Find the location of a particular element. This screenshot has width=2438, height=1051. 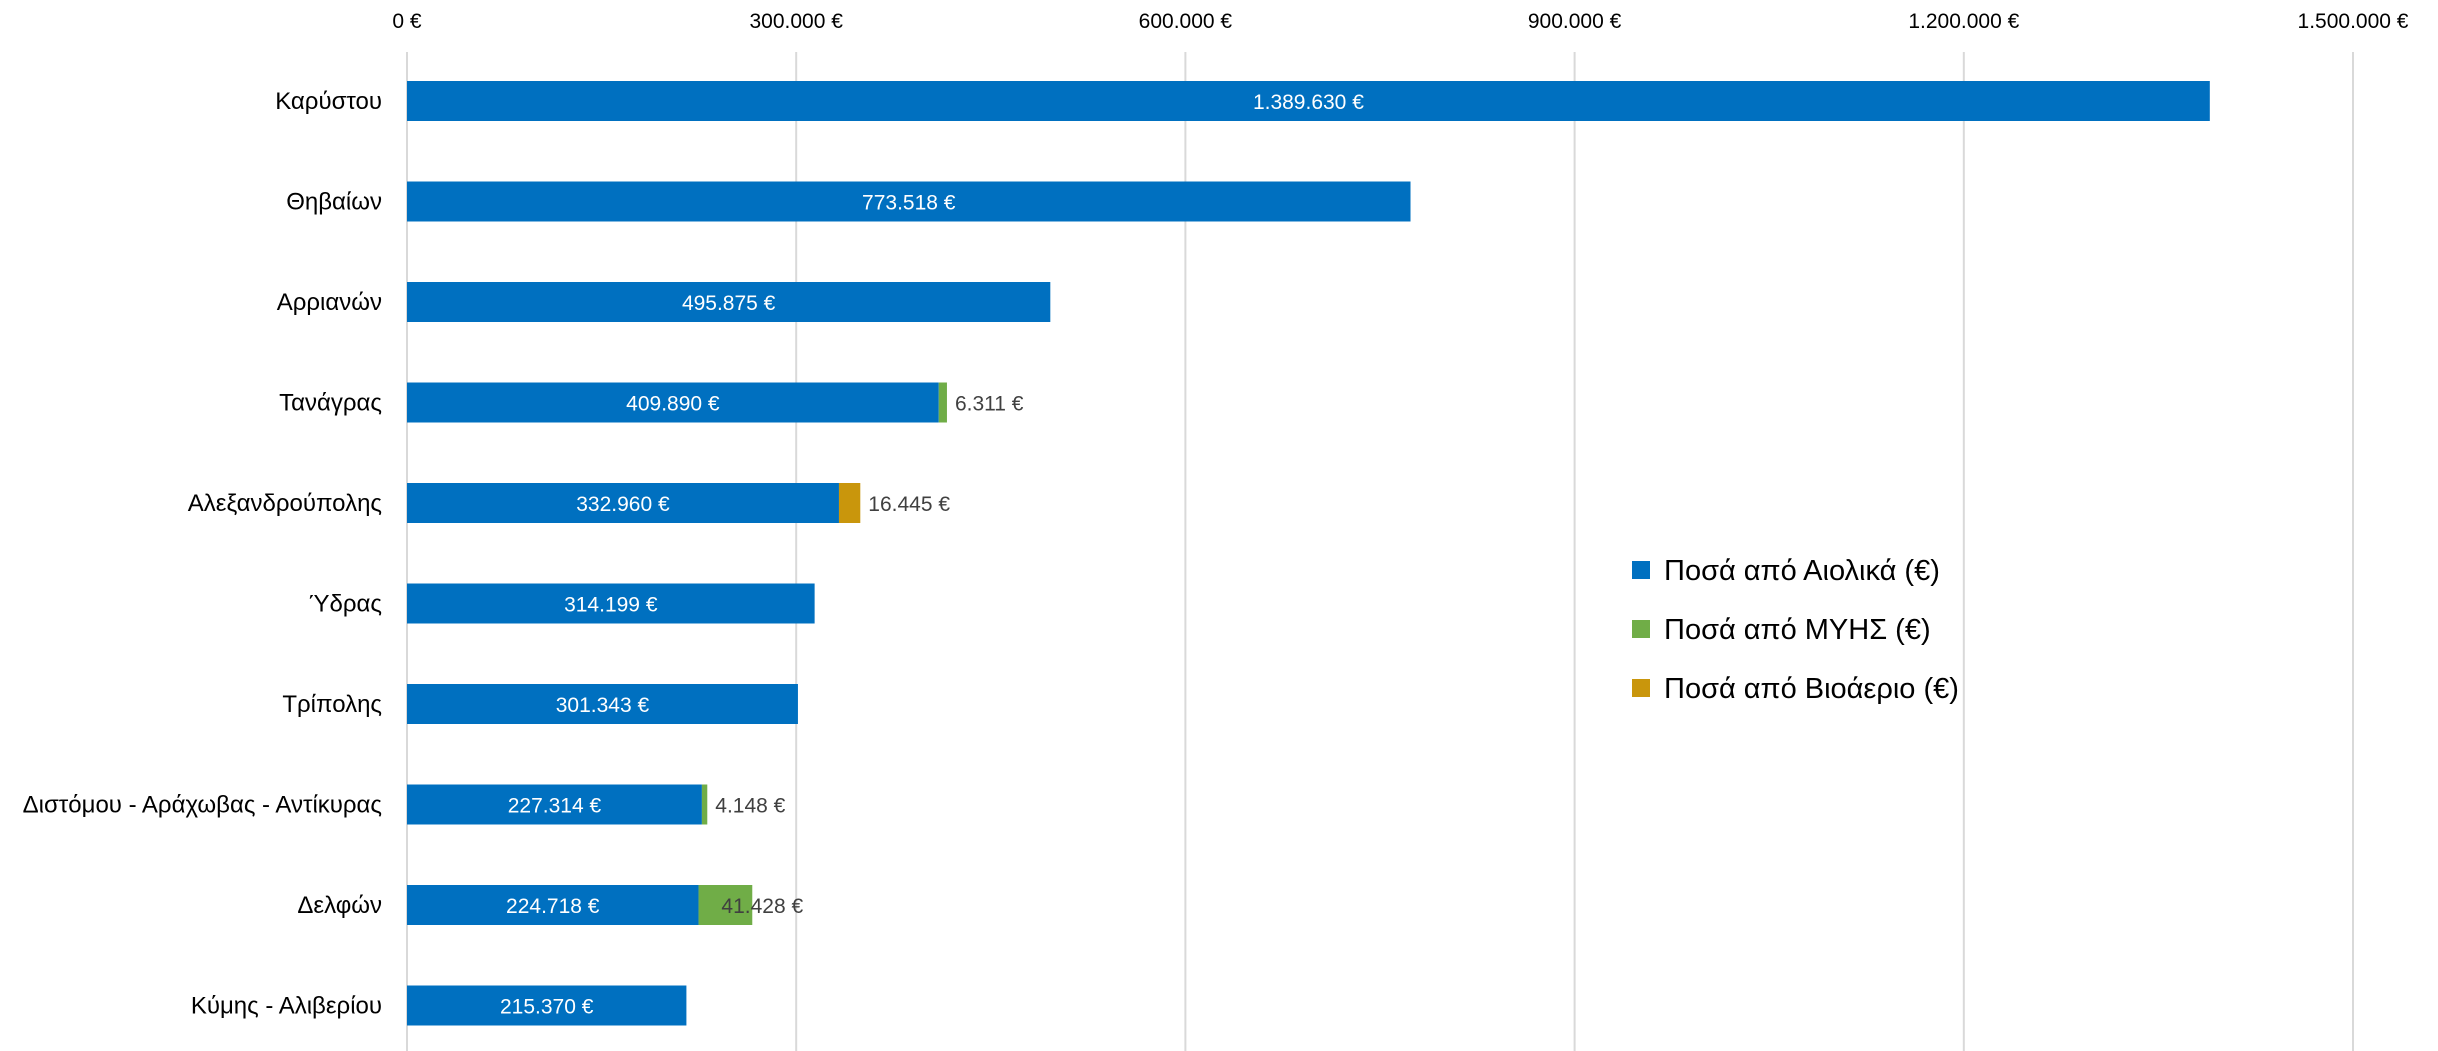

category-label: Αρριανών is located at coordinates (329, 302).